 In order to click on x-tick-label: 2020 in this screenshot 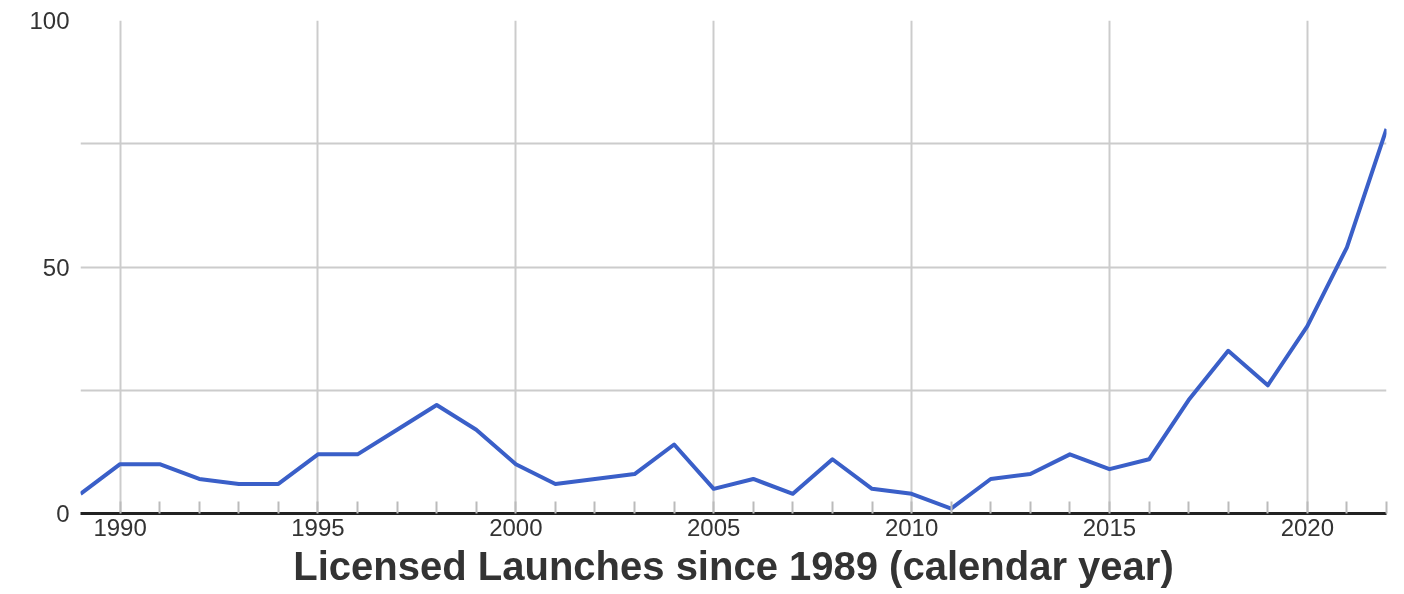, I will do `click(1307, 527)`.